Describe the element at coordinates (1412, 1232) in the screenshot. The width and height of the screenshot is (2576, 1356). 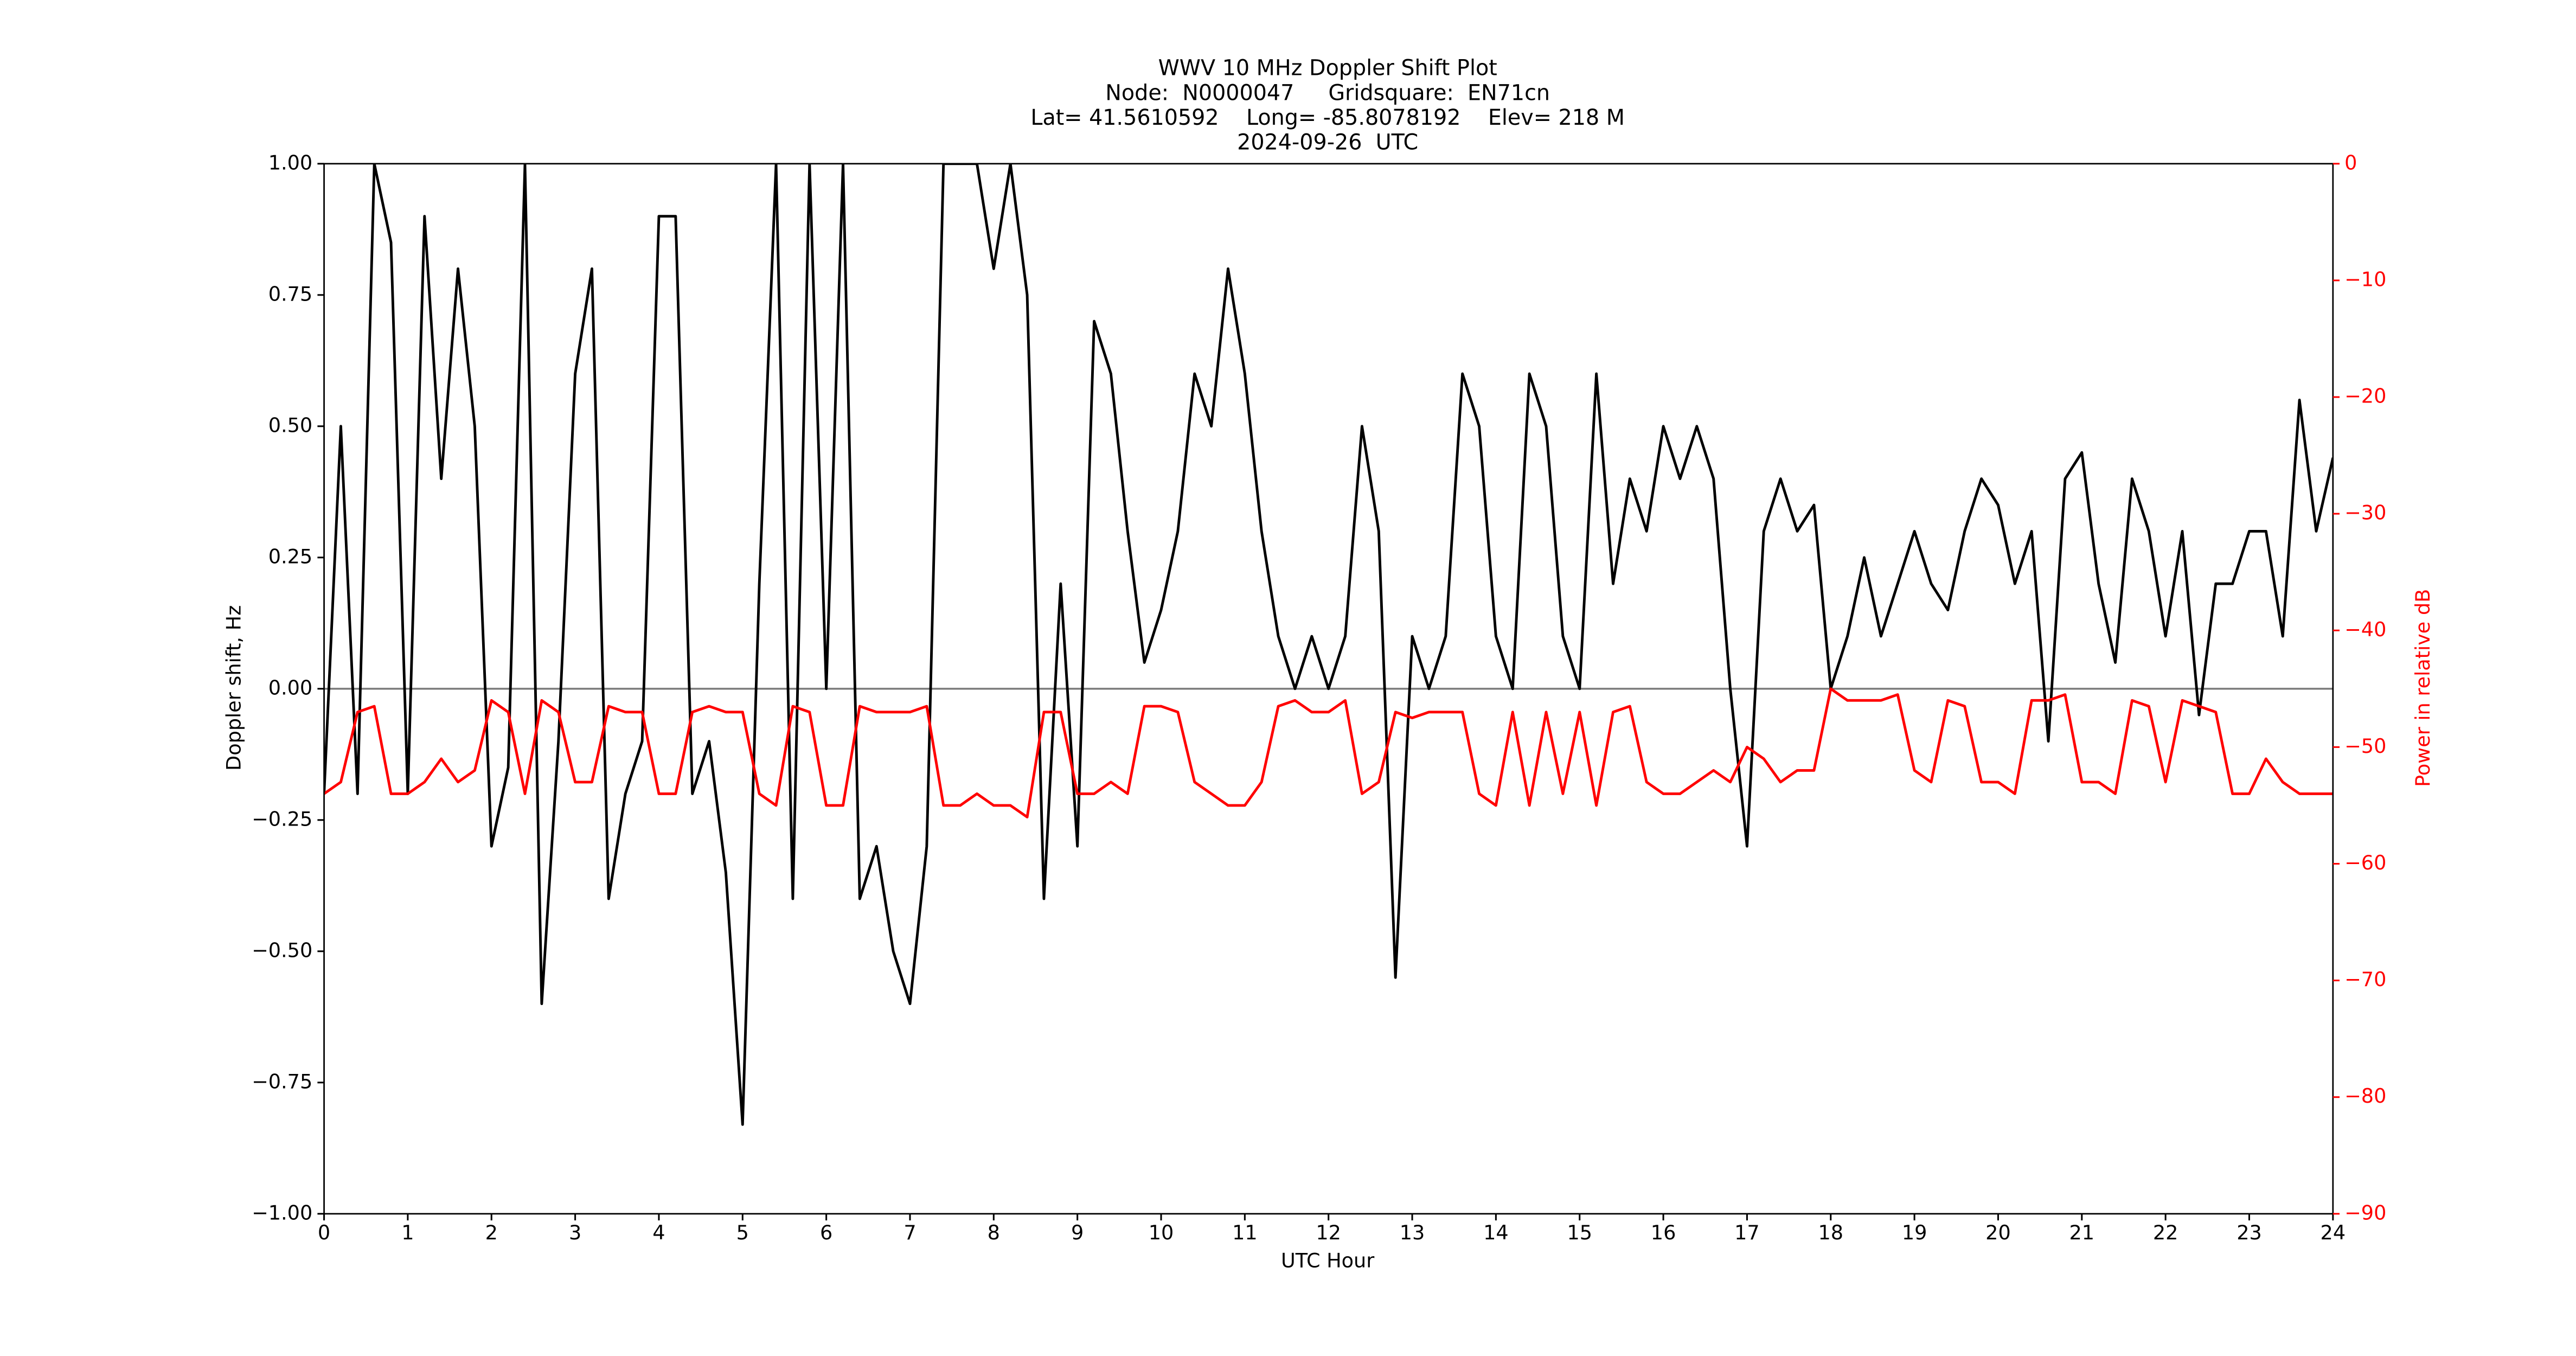
I see `x-tick-label: 13` at that location.